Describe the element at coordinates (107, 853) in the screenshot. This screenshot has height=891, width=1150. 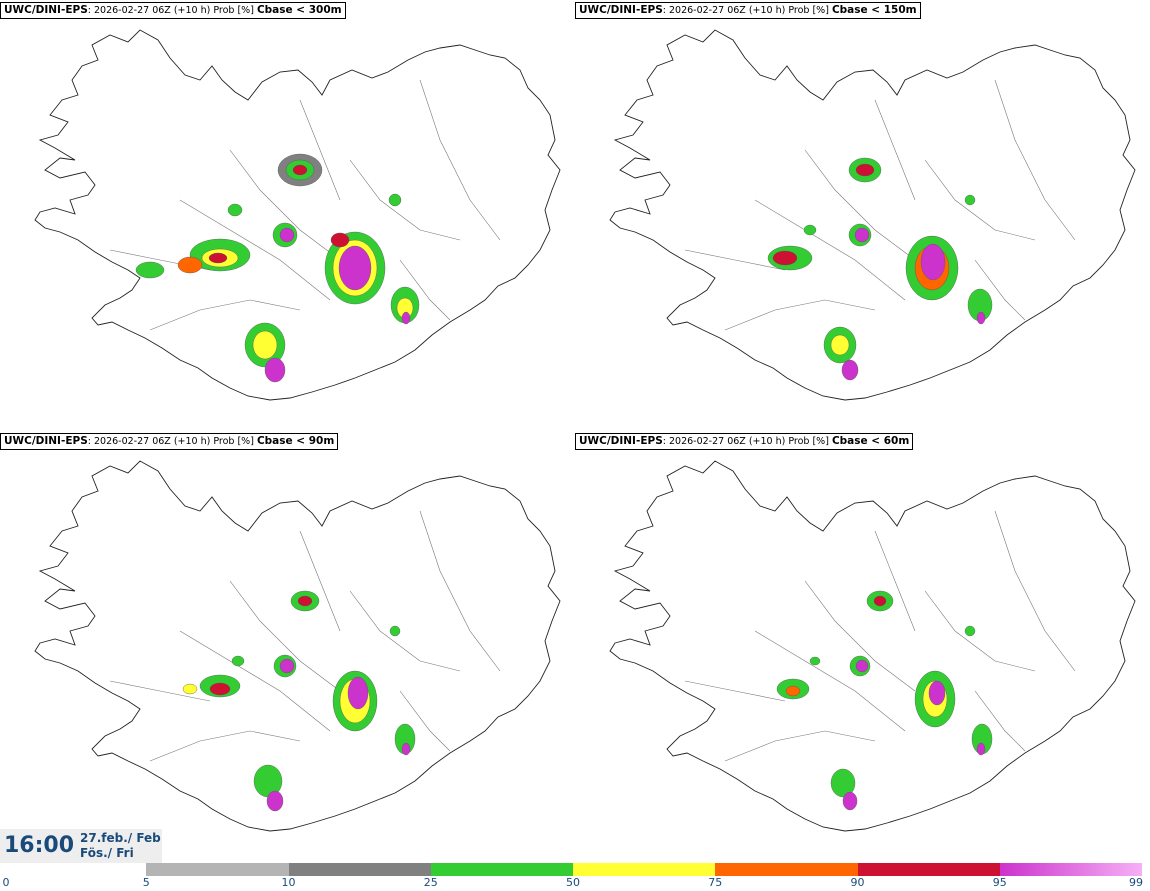
I see `valid-weekday: Fös./ Fri` at that location.